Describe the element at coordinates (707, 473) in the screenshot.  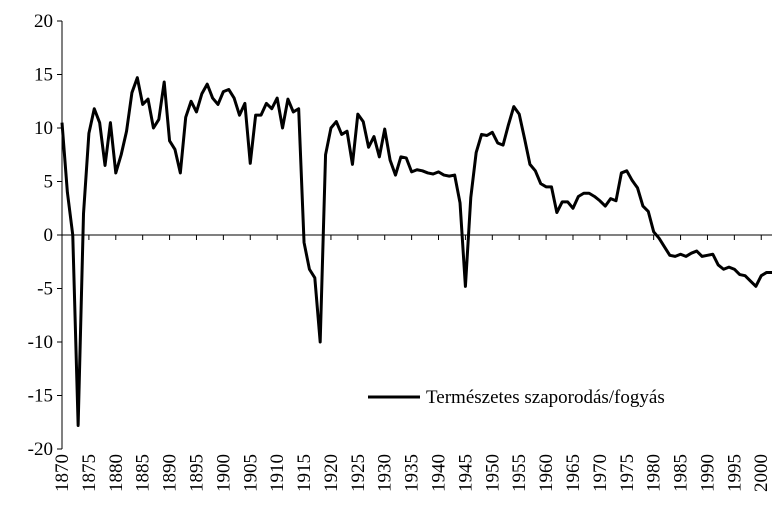
I see `x-tick-label: 1990` at that location.